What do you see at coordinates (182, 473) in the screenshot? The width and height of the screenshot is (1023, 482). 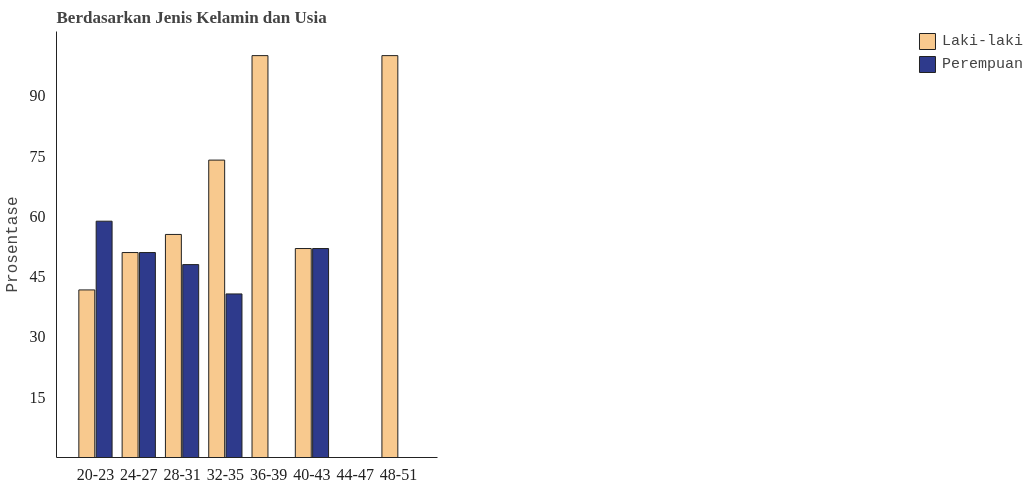 I see `x-tick-label: 28-31` at bounding box center [182, 473].